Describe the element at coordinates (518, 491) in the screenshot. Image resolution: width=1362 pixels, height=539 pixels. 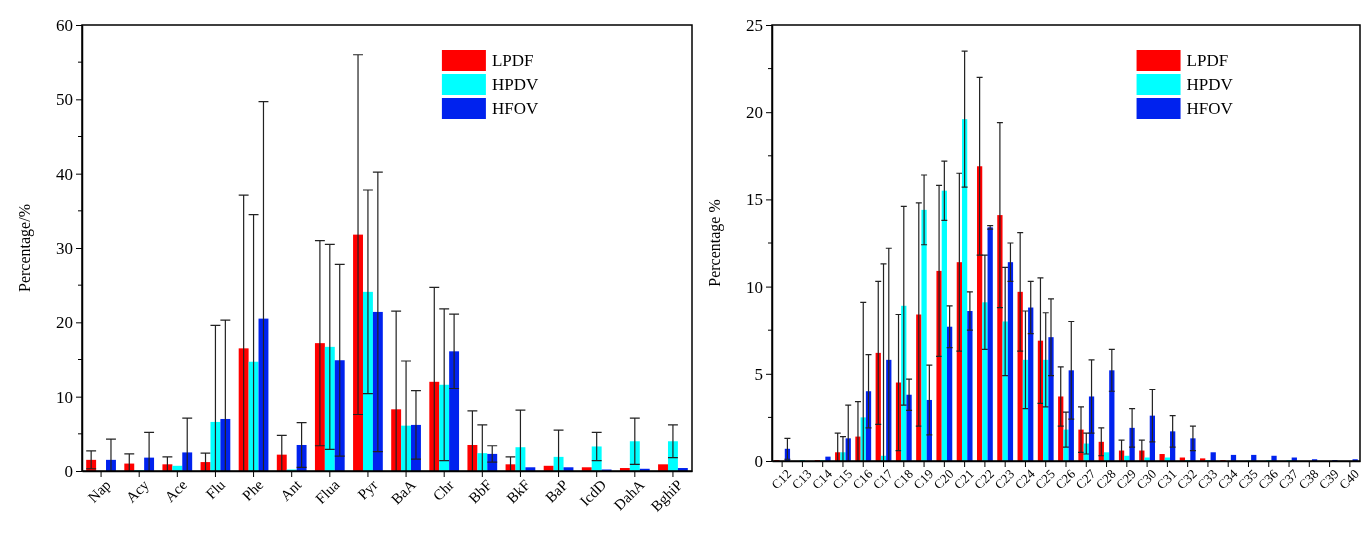
I see `x-tick-label: BkF` at that location.